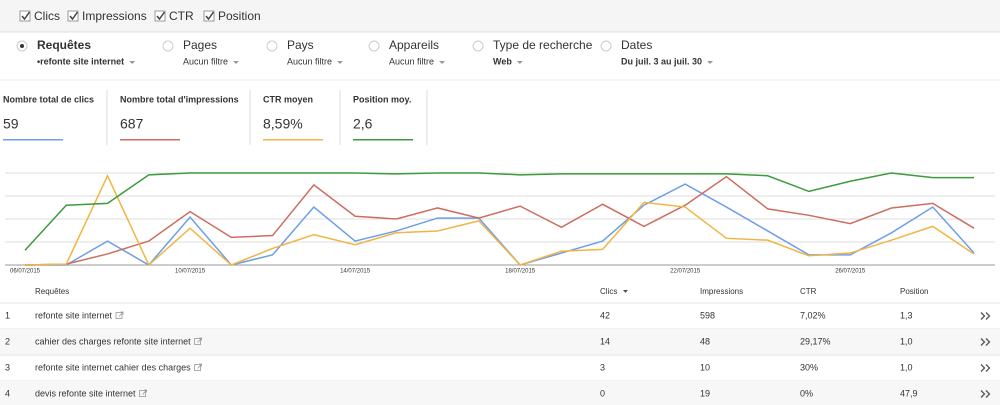 Image resolution: width=1000 pixels, height=405 pixels. I want to click on filter-label: Type de recherche, so click(543, 45).